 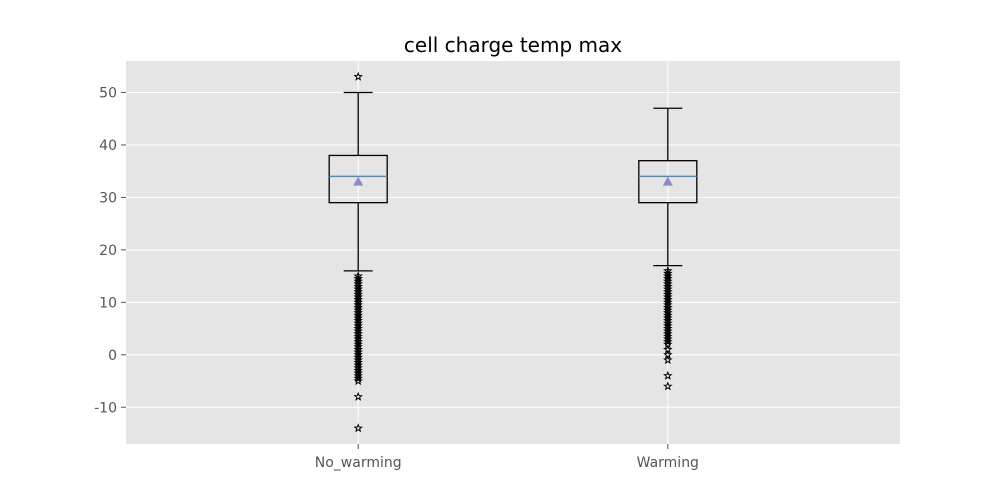 I want to click on y-tick-label: 50, so click(x=108, y=93).